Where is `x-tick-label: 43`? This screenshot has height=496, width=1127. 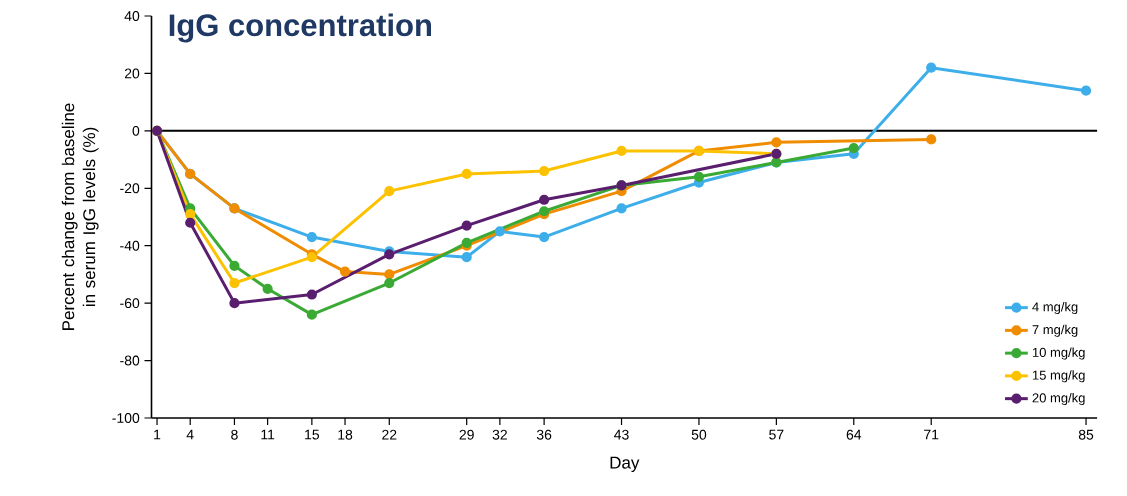
x-tick-label: 43 is located at coordinates (621, 434).